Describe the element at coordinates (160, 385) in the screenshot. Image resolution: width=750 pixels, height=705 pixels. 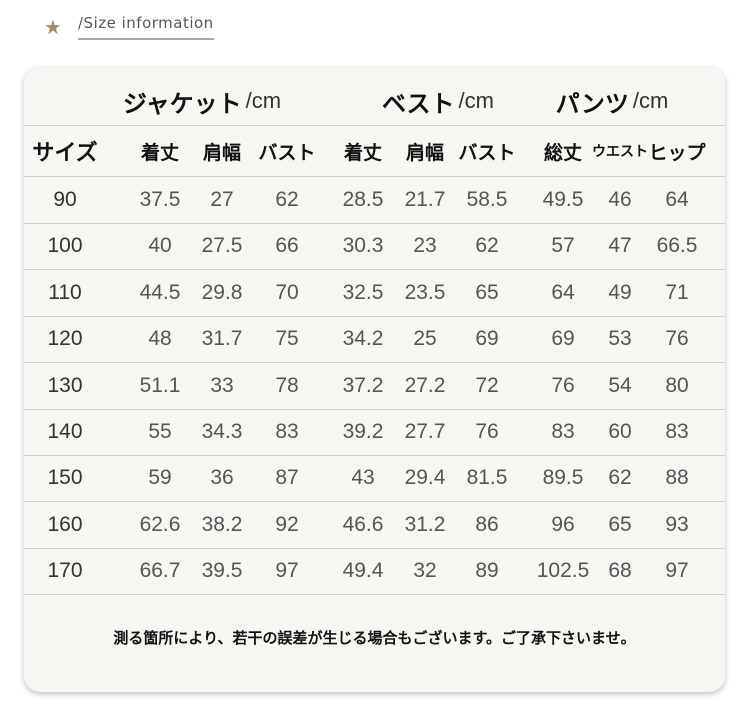
I see `value-cell: 51.1` at that location.